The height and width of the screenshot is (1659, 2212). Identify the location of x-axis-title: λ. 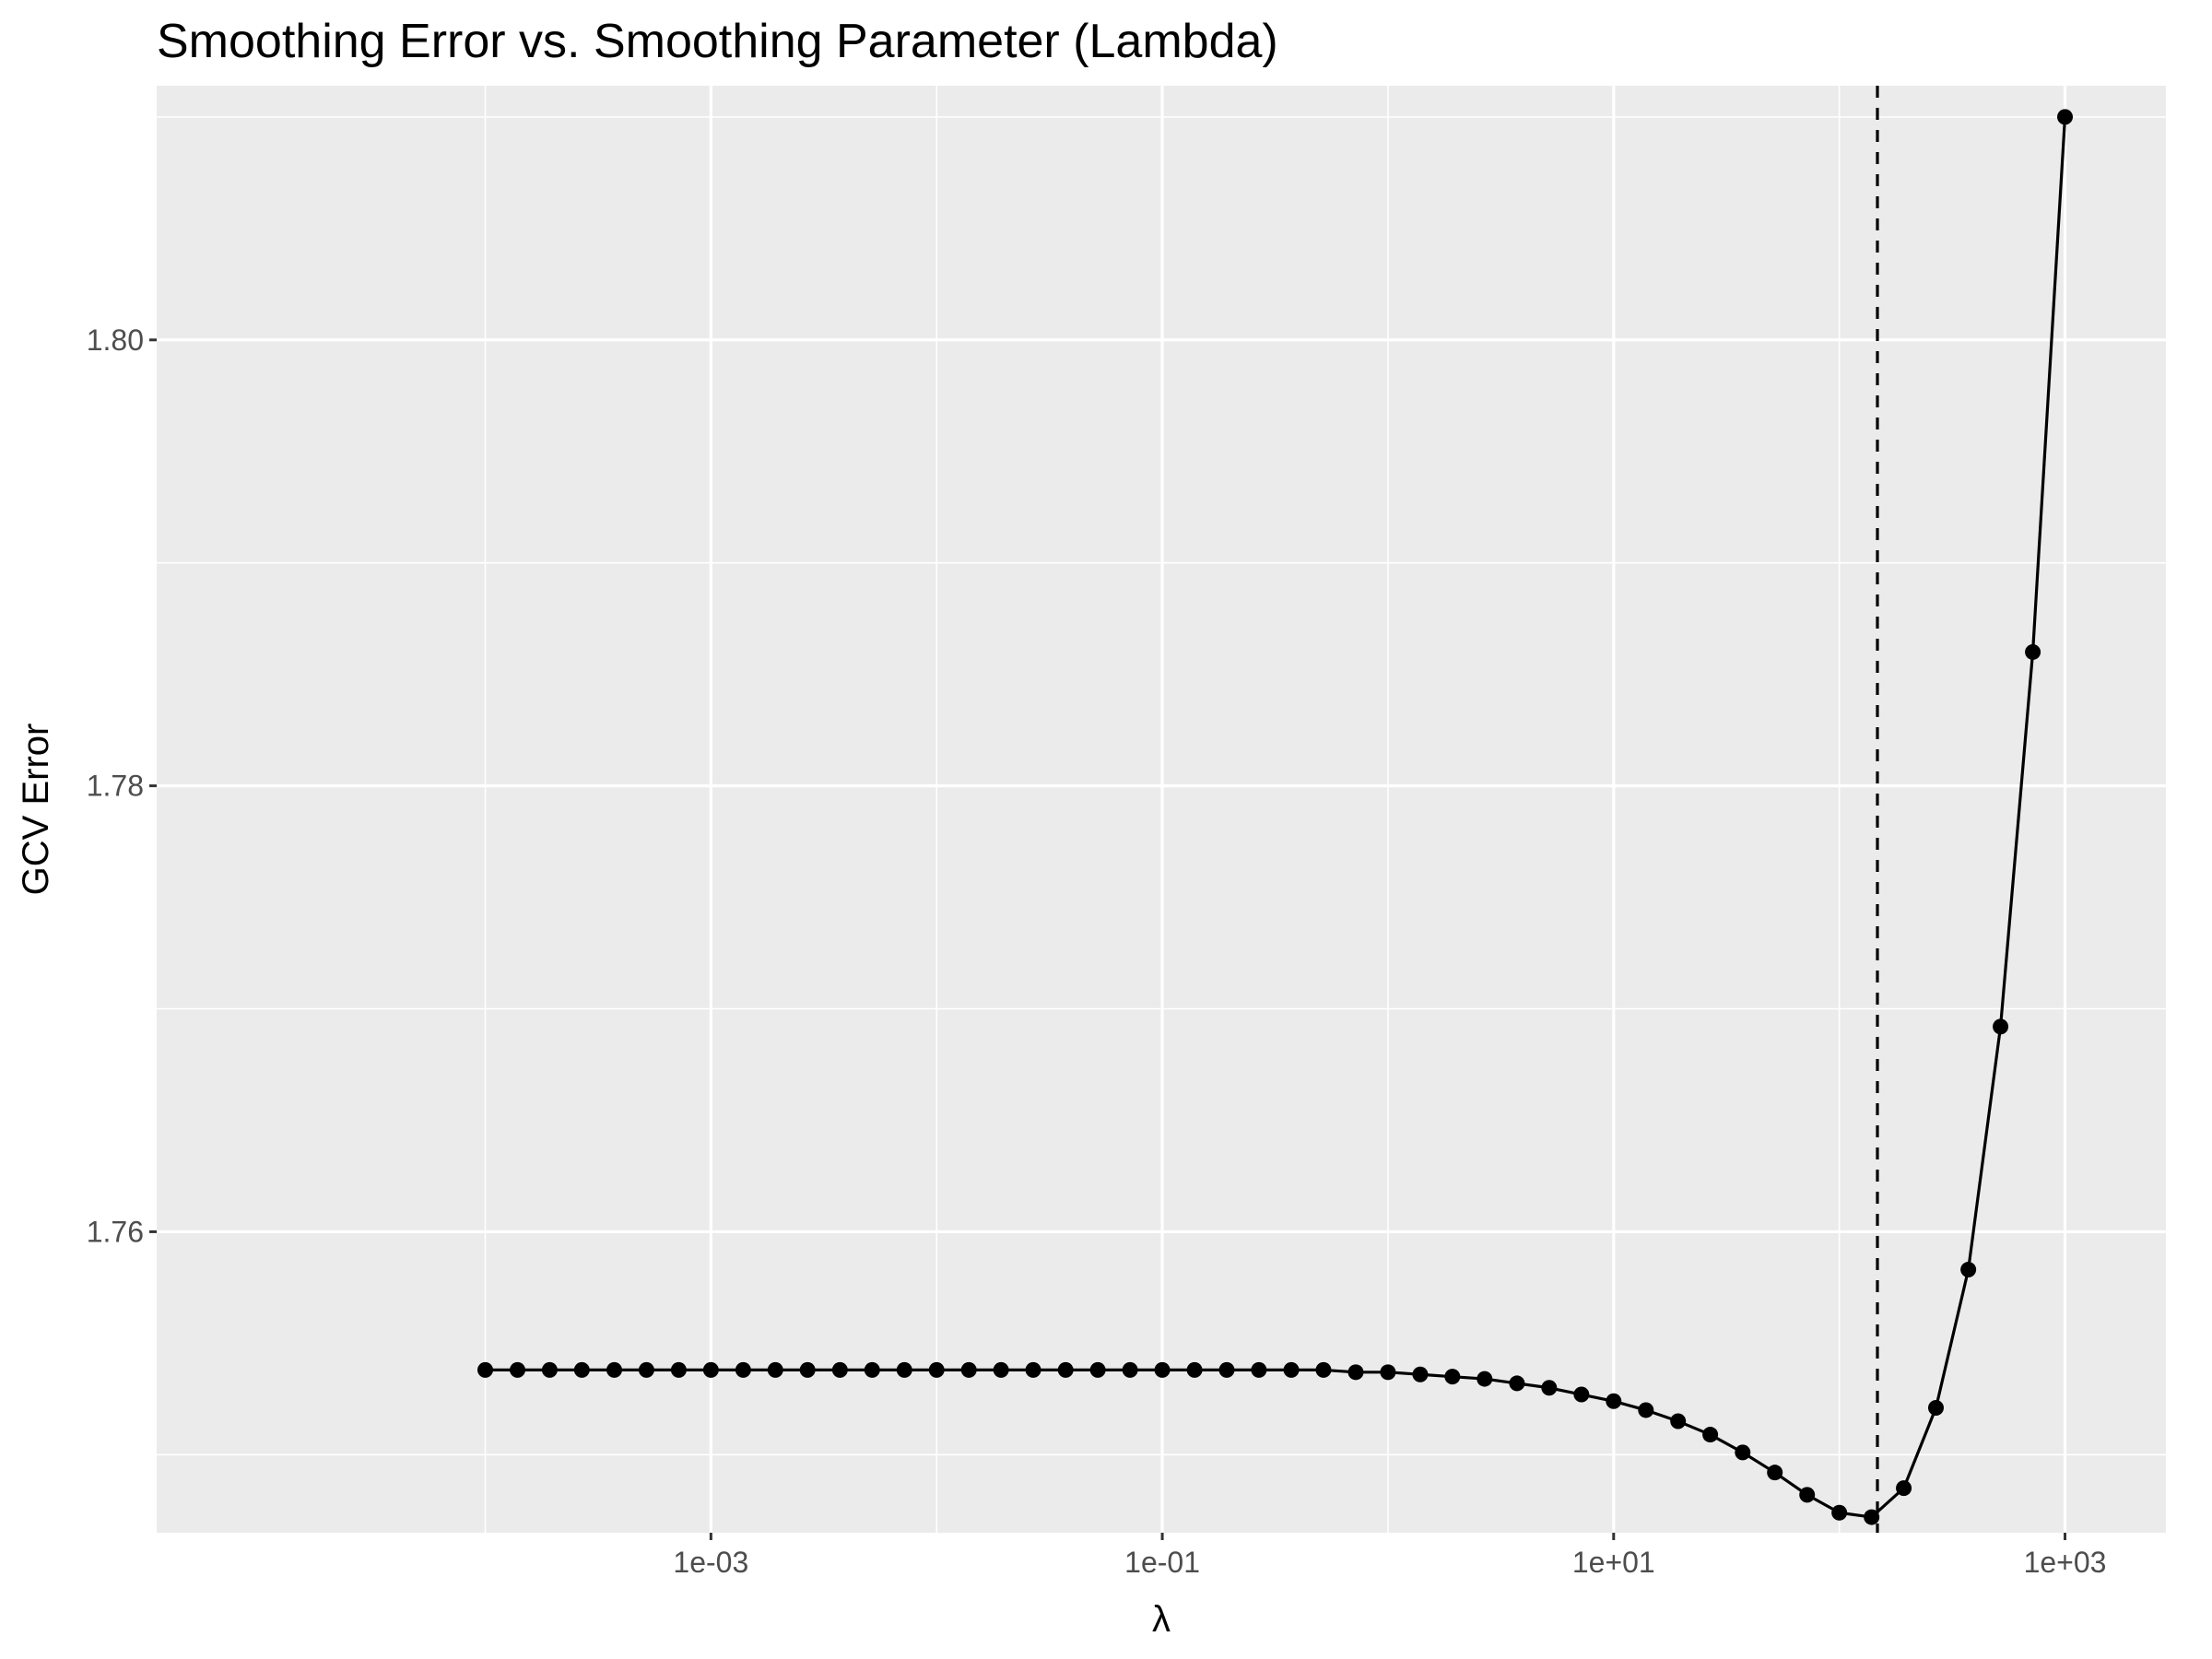
(1161, 1619).